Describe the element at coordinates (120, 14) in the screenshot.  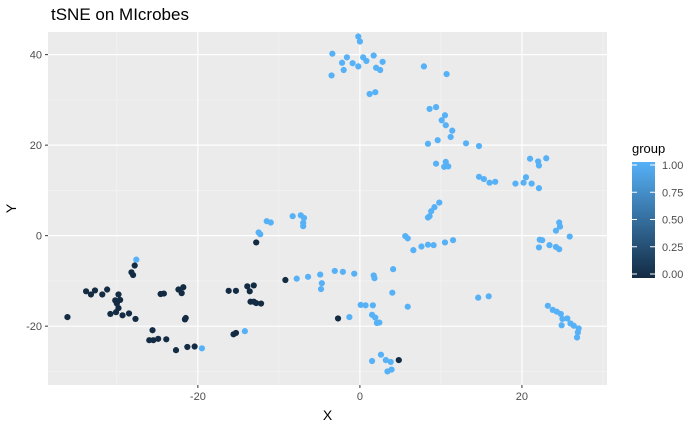
I see `chart-title: tSNE on MIcrobes` at that location.